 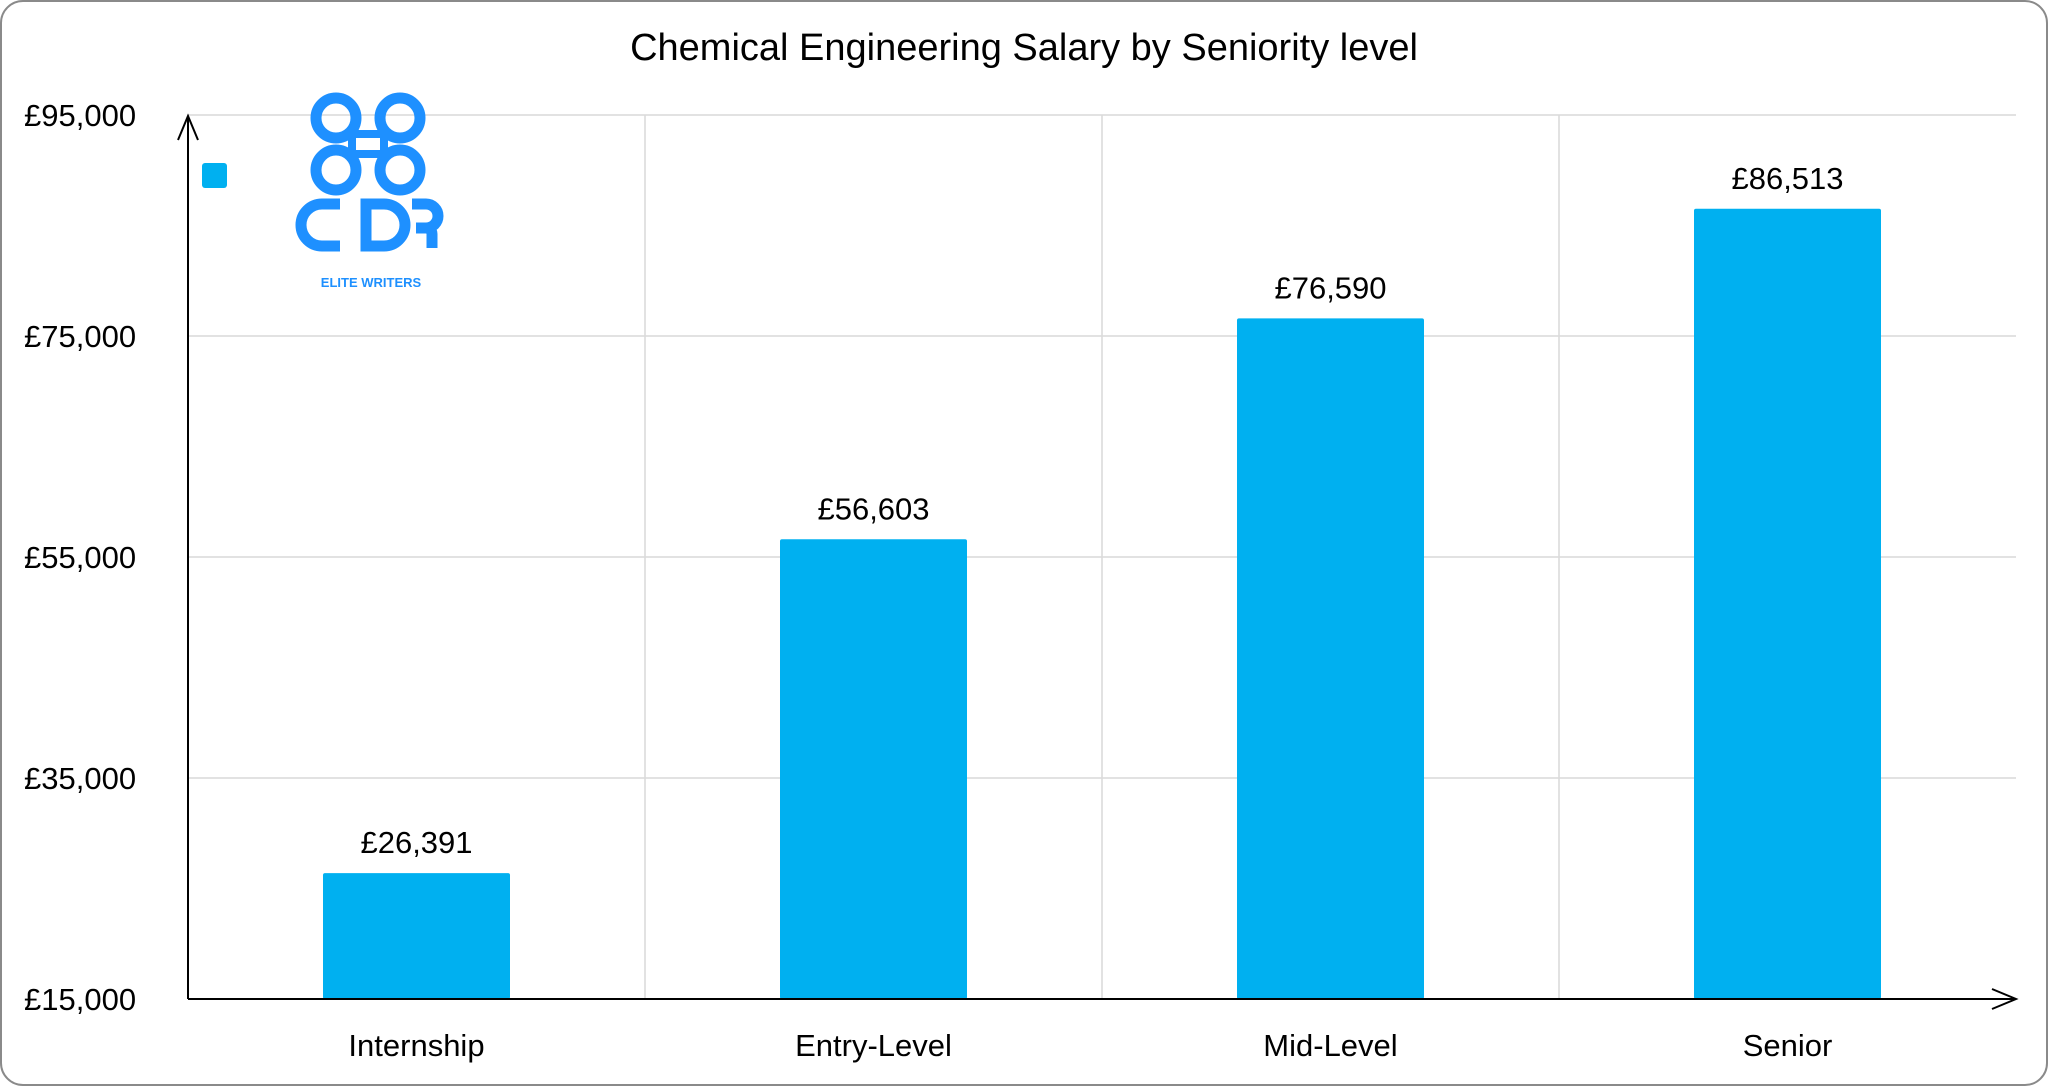 I want to click on y-tick-label: £35,000, so click(x=80, y=778).